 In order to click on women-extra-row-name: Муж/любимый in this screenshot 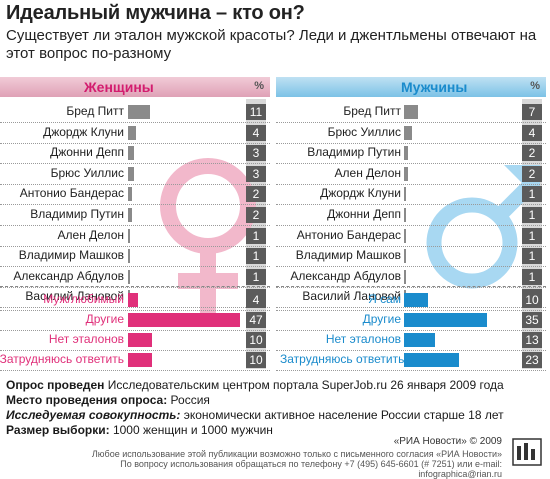, I will do `click(83, 299)`.